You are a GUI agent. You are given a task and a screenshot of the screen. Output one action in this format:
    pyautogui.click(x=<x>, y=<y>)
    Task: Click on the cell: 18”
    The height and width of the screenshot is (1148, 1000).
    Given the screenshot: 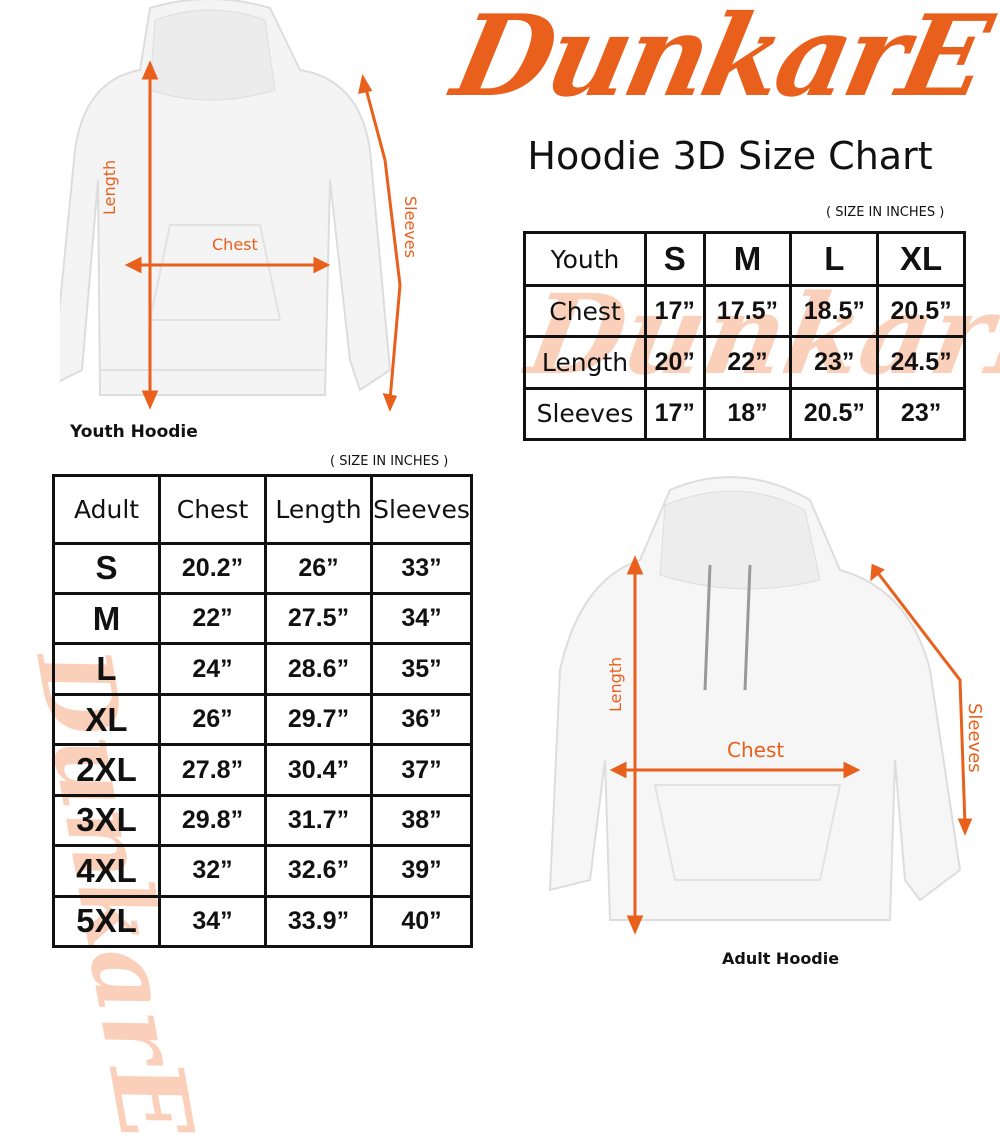 What is the action you would take?
    pyautogui.click(x=747, y=414)
    